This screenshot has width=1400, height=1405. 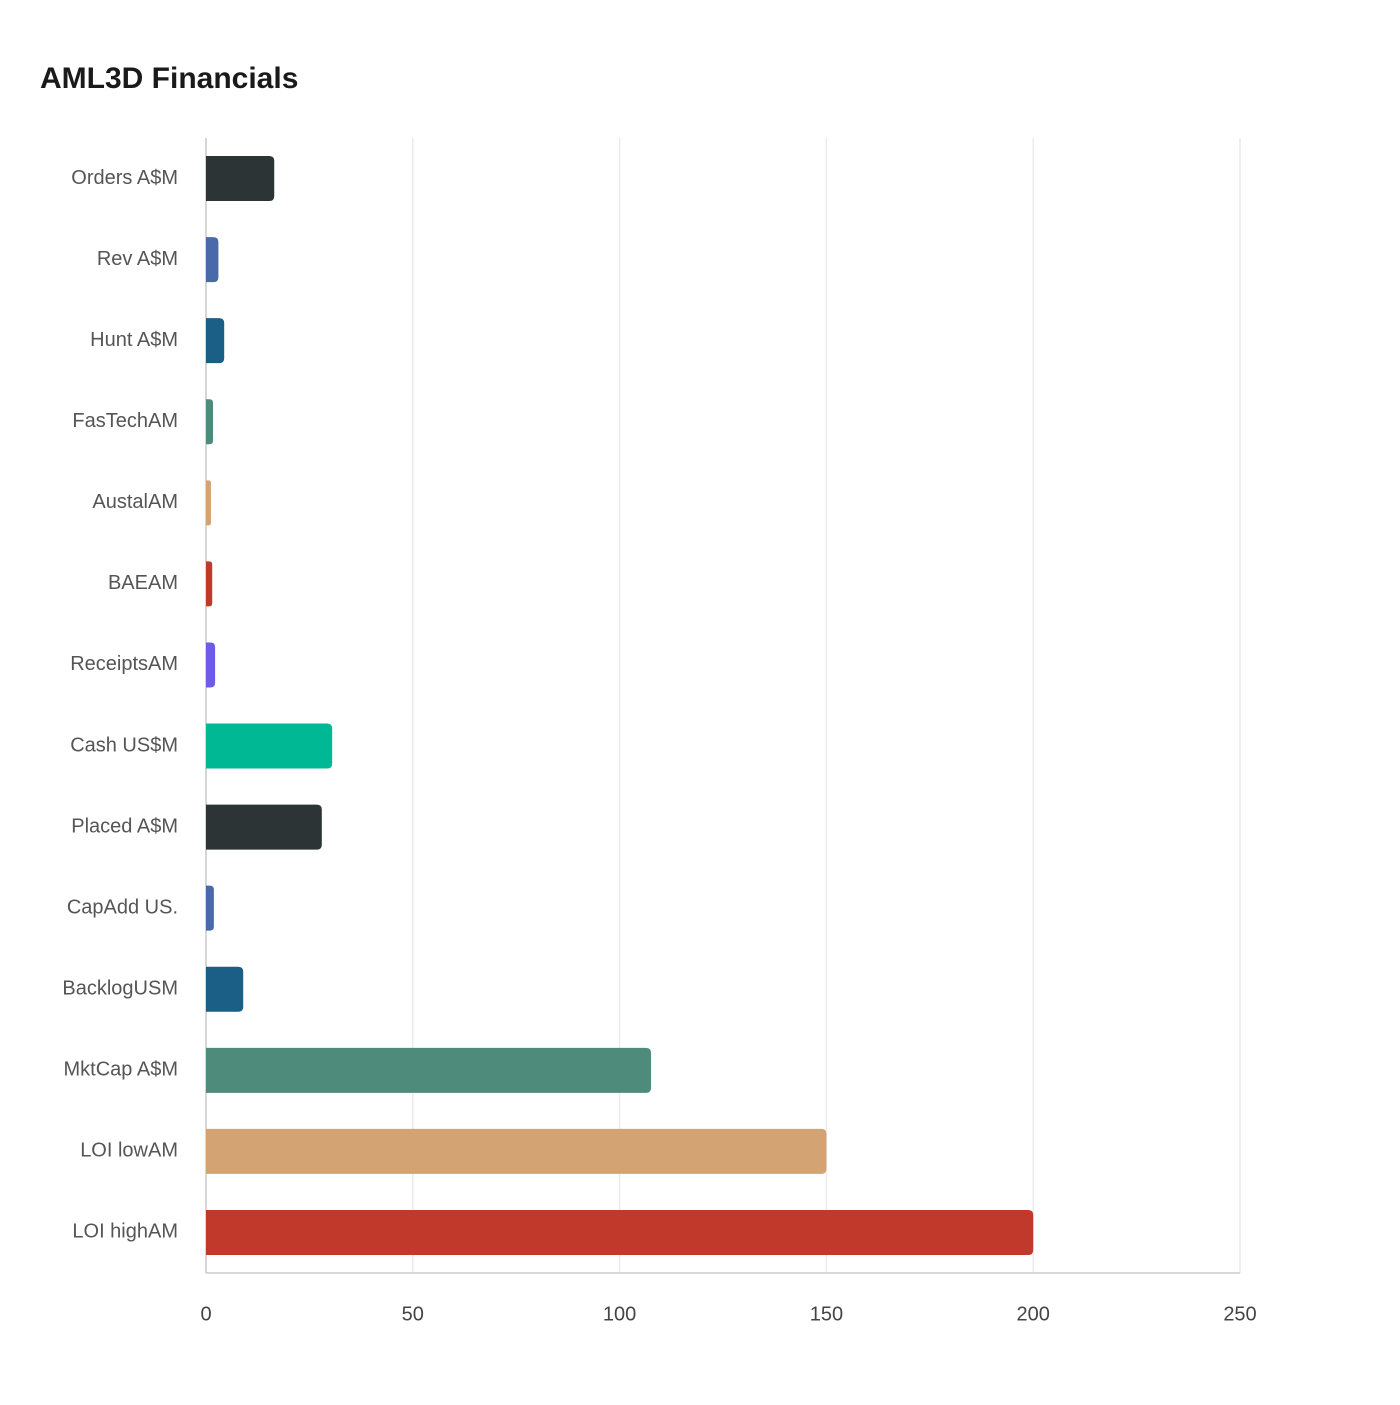 I want to click on chart-title: AML3D Financials, so click(x=169, y=78).